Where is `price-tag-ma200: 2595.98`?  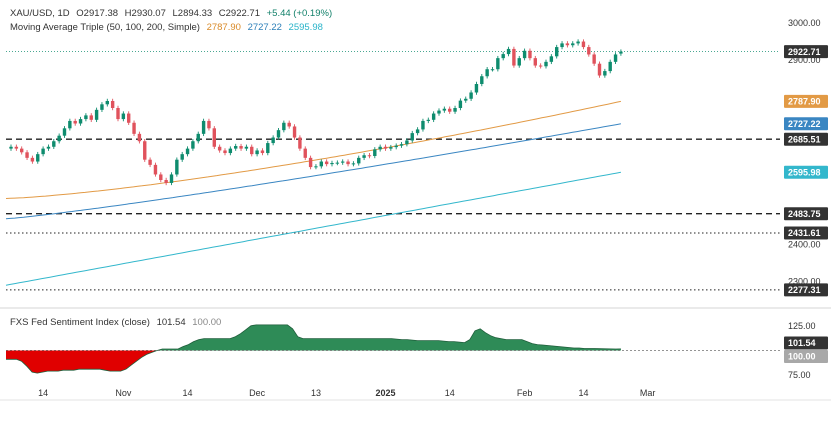 price-tag-ma200: 2595.98 is located at coordinates (806, 172).